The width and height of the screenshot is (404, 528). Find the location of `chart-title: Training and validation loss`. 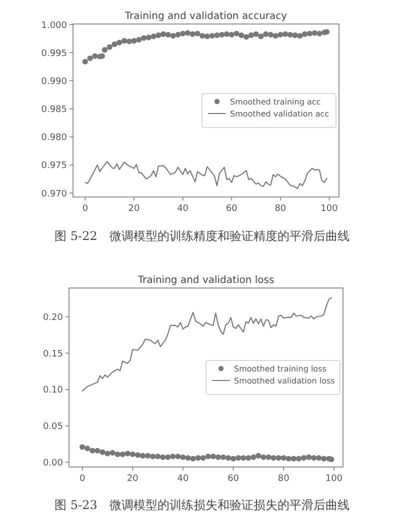

chart-title: Training and validation loss is located at coordinates (205, 280).